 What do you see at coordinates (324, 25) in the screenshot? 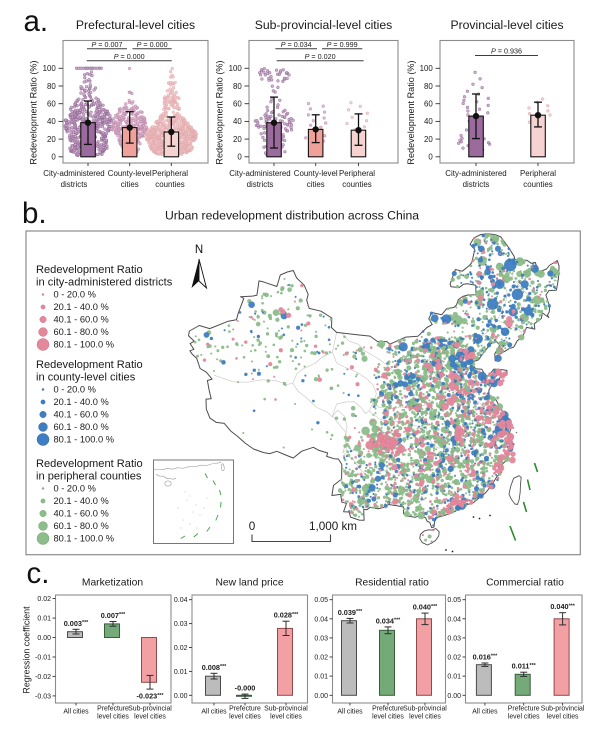
I see `svg-text: Sub-provincial-level cities` at bounding box center [324, 25].